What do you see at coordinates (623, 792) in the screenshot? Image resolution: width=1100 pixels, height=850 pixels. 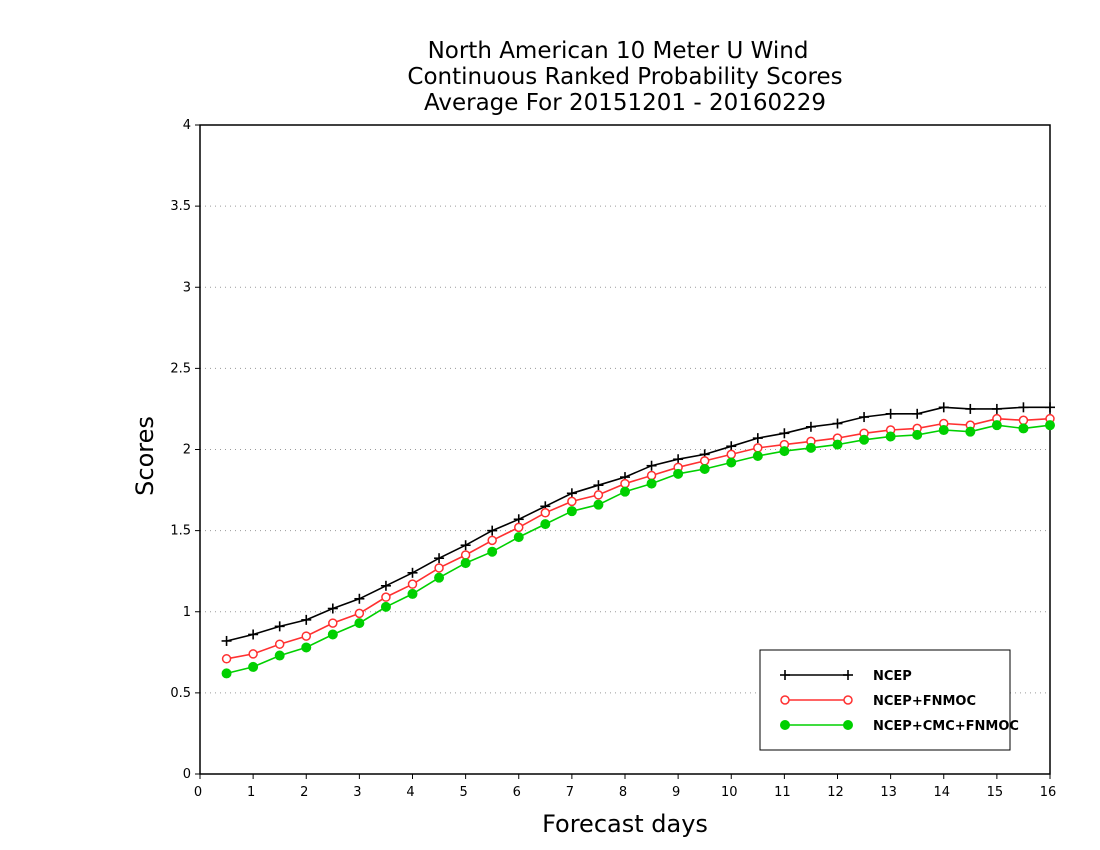 I see `x-tick-label: 8` at bounding box center [623, 792].